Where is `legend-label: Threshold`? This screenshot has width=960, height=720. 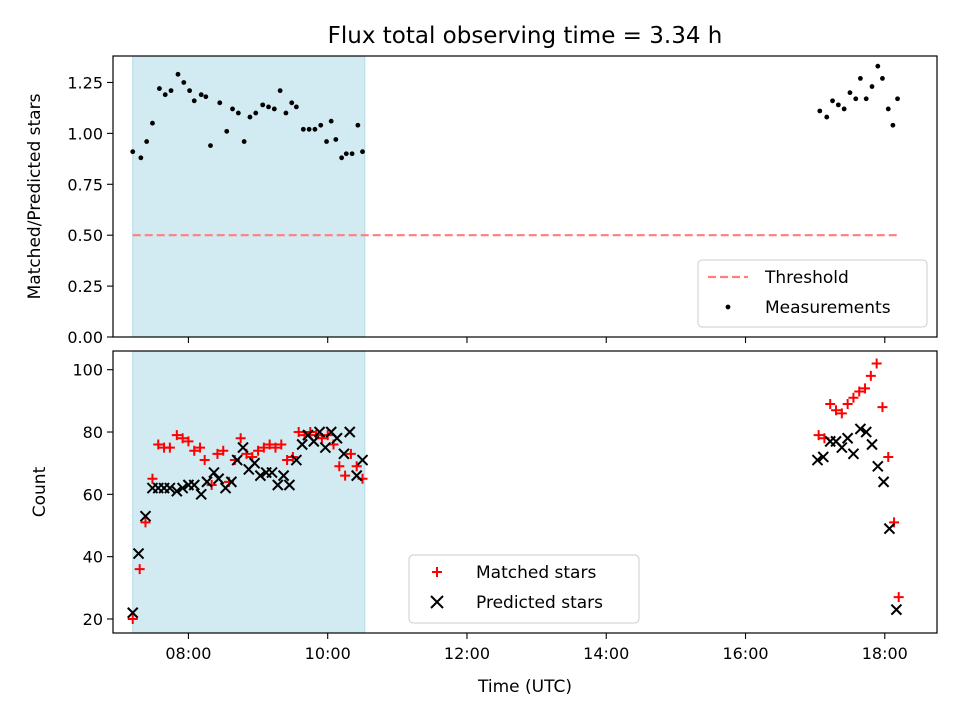 legend-label: Threshold is located at coordinates (806, 278).